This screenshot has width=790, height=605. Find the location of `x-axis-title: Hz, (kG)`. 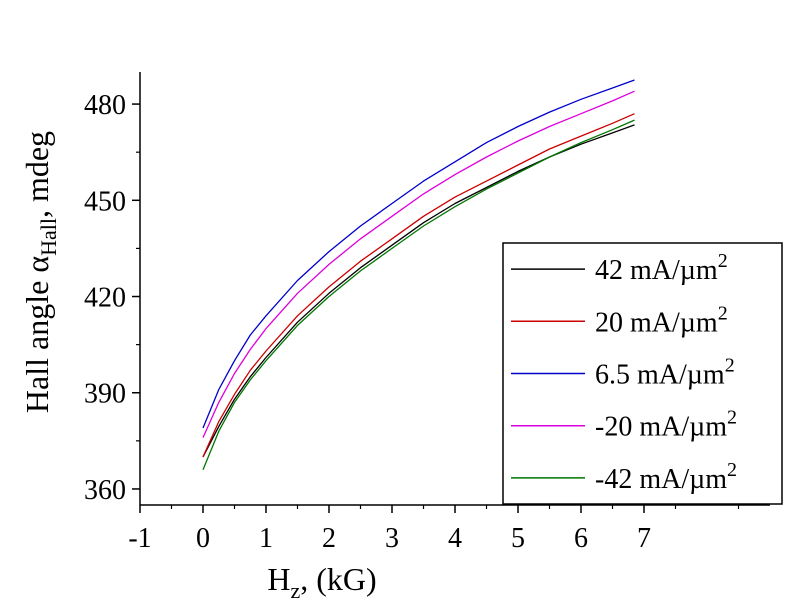

x-axis-title: Hz, (kG) is located at coordinates (321, 582).